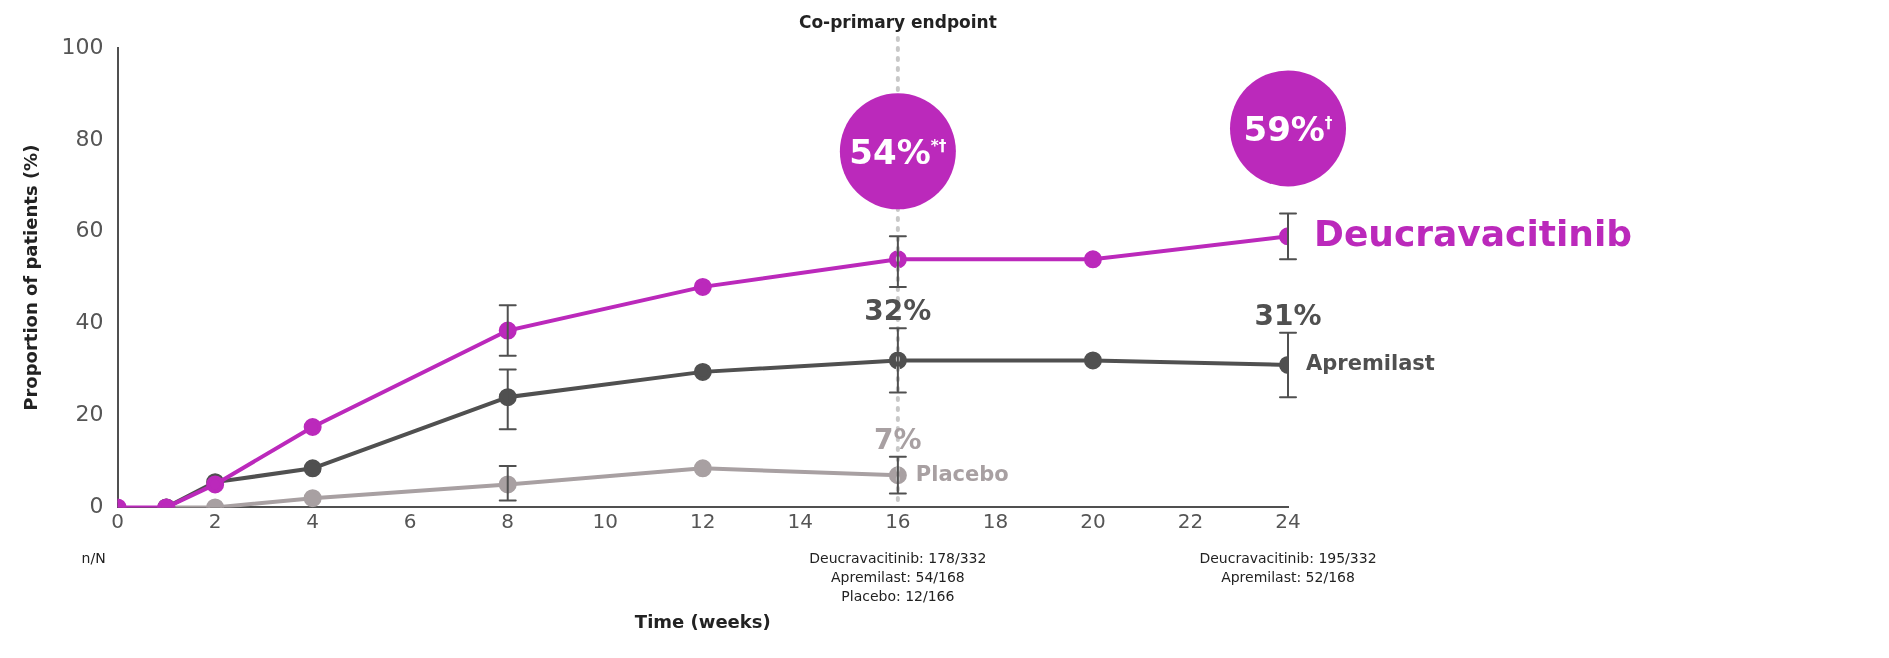 Image resolution: width=1889 pixels, height=658 pixels. I want to click on series-label: Apremilast, so click(1370, 363).